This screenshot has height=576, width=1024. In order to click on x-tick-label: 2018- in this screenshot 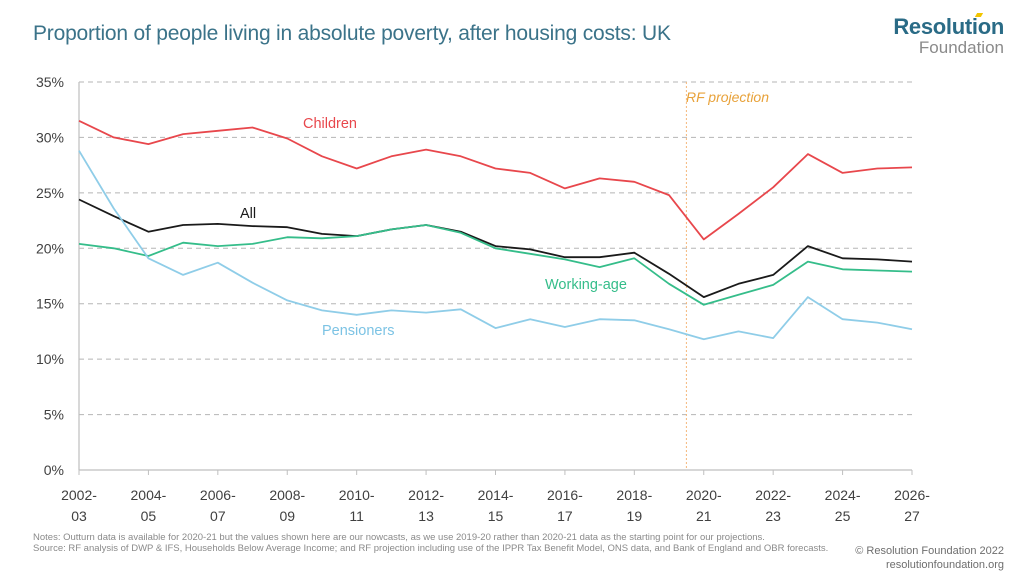, I will do `click(634, 495)`.